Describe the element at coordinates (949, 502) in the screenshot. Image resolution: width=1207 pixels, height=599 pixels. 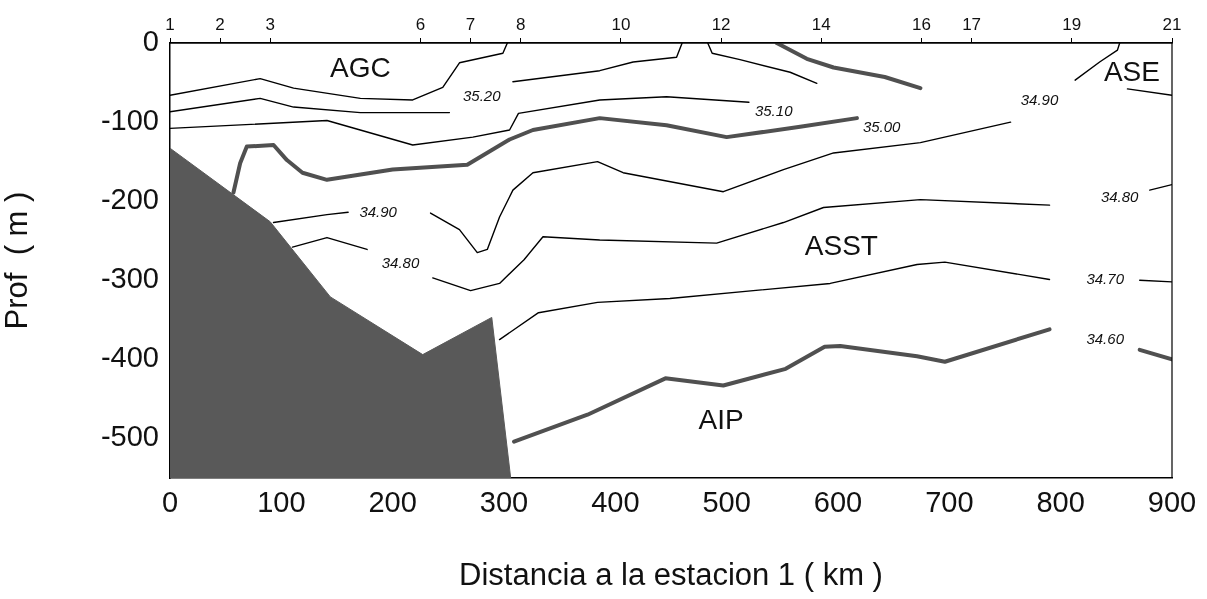
I see `x-tick-label: 700` at that location.